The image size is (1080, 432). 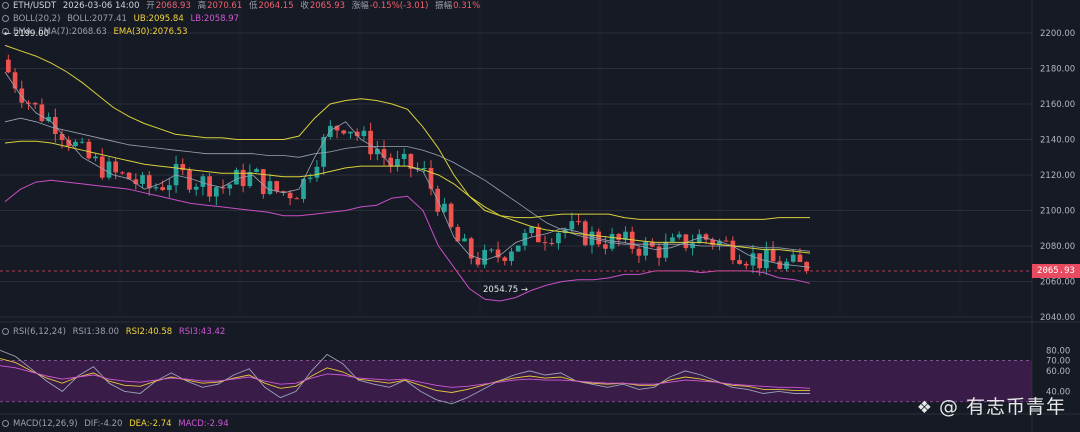 What do you see at coordinates (253, 6) in the screenshot?
I see `low-label: 低` at bounding box center [253, 6].